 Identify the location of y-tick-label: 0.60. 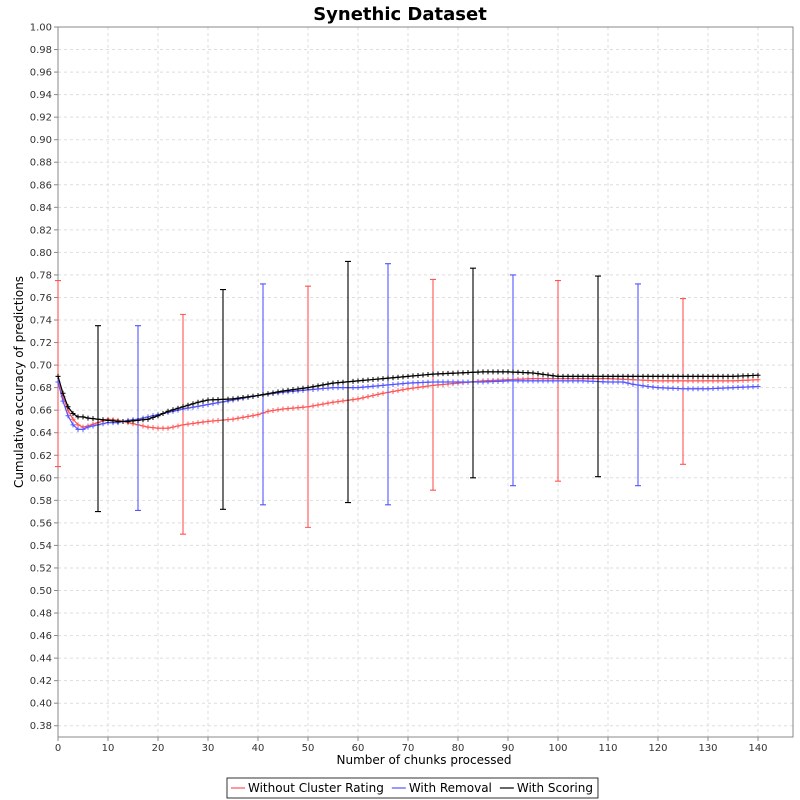
(41, 478).